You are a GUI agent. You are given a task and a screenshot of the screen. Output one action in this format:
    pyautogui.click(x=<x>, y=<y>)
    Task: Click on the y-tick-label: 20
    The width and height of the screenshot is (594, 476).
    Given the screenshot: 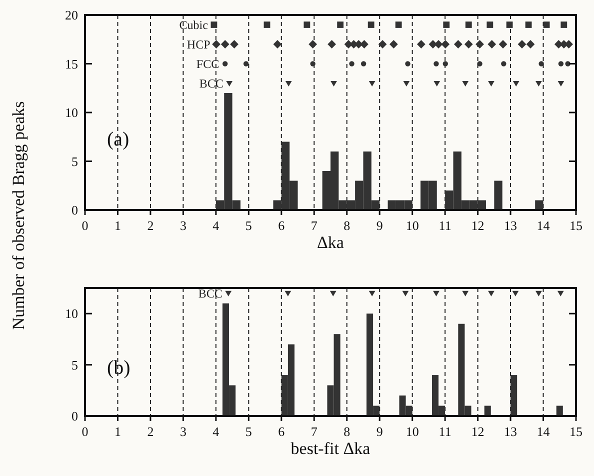 What is the action you would take?
    pyautogui.click(x=71, y=15)
    